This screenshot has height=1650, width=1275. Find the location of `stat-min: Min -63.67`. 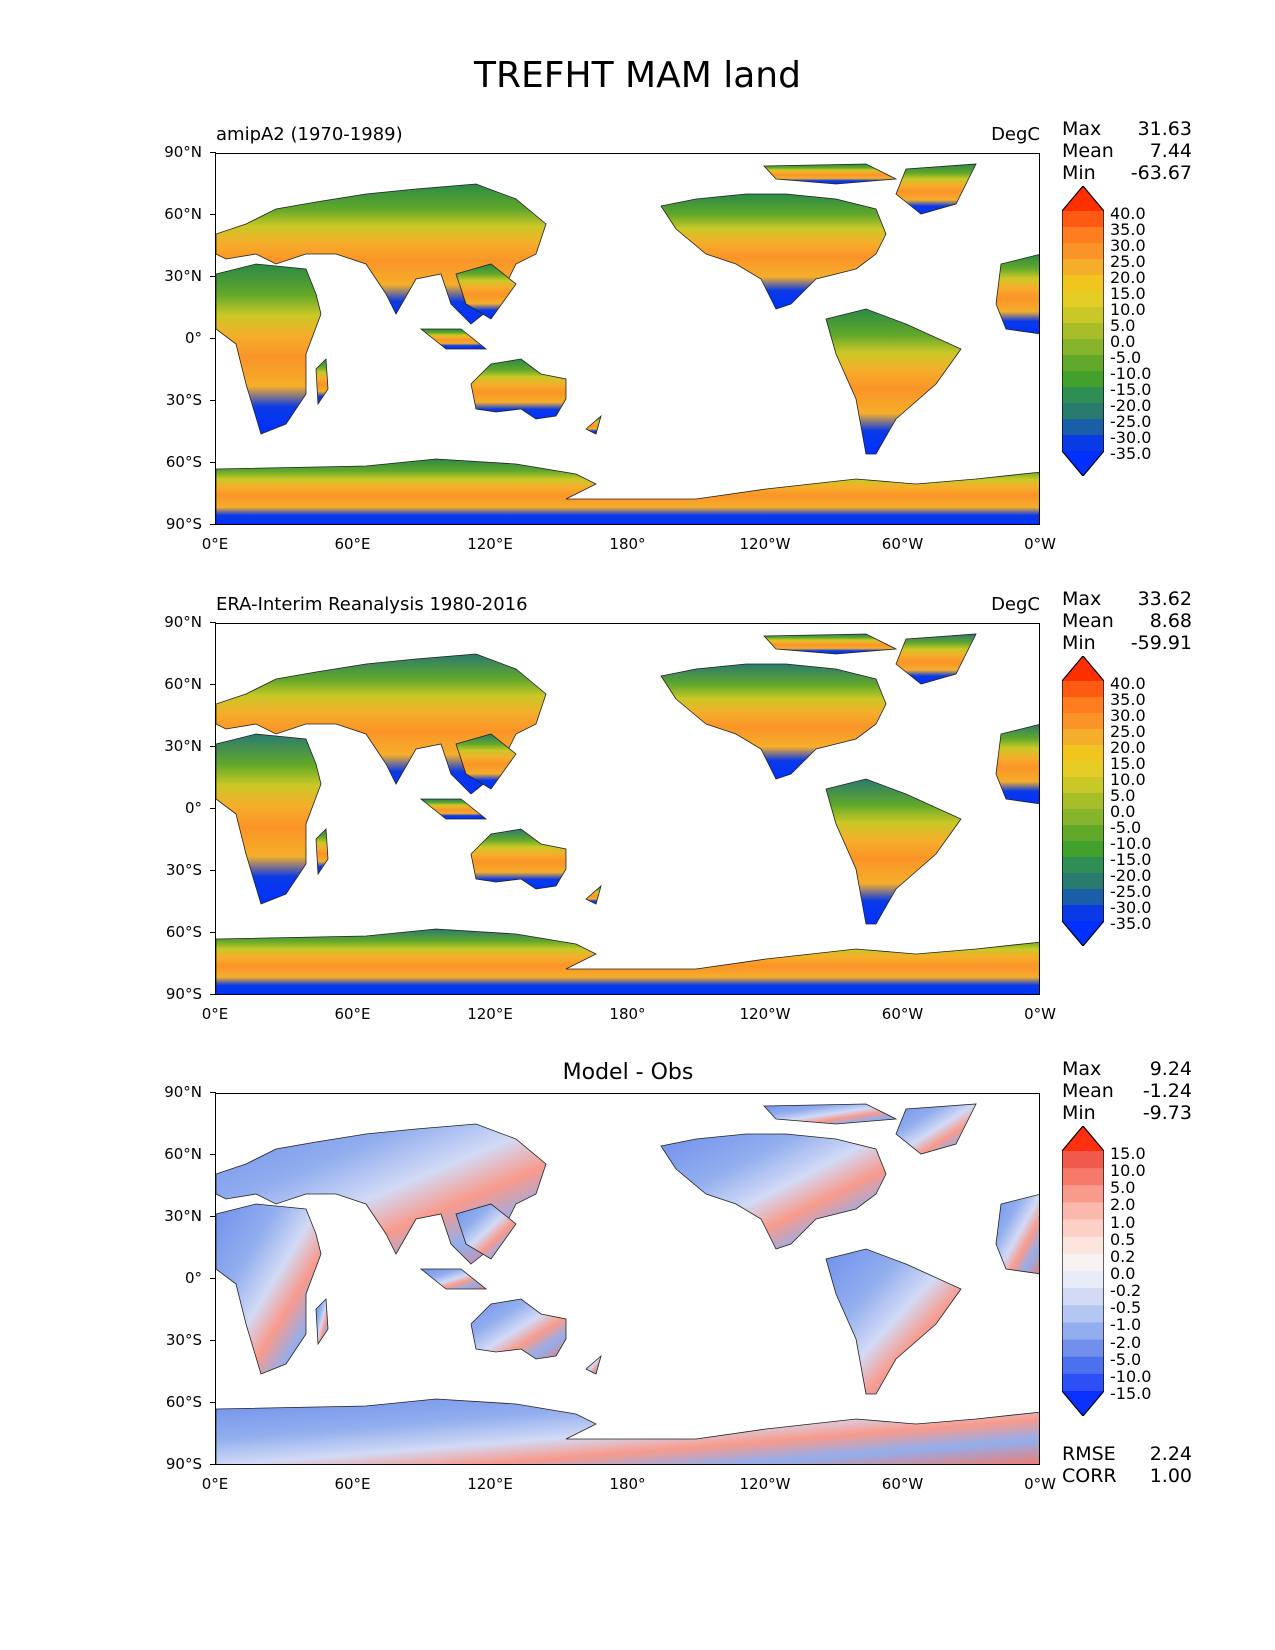

stat-min: Min -63.67 is located at coordinates (1127, 173).